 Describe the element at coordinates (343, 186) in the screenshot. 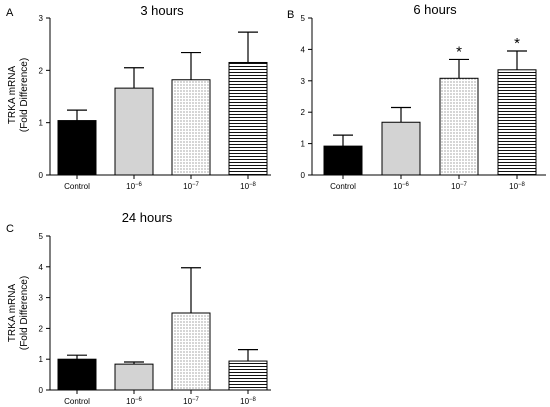

I see `panel-b-xtick-label: Control` at that location.